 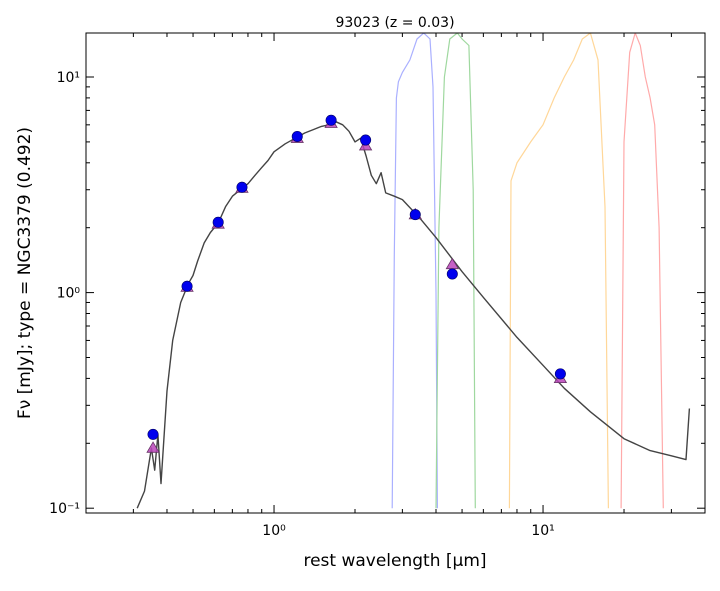 What do you see at coordinates (153, 447) in the screenshot?
I see `model-point` at bounding box center [153, 447].